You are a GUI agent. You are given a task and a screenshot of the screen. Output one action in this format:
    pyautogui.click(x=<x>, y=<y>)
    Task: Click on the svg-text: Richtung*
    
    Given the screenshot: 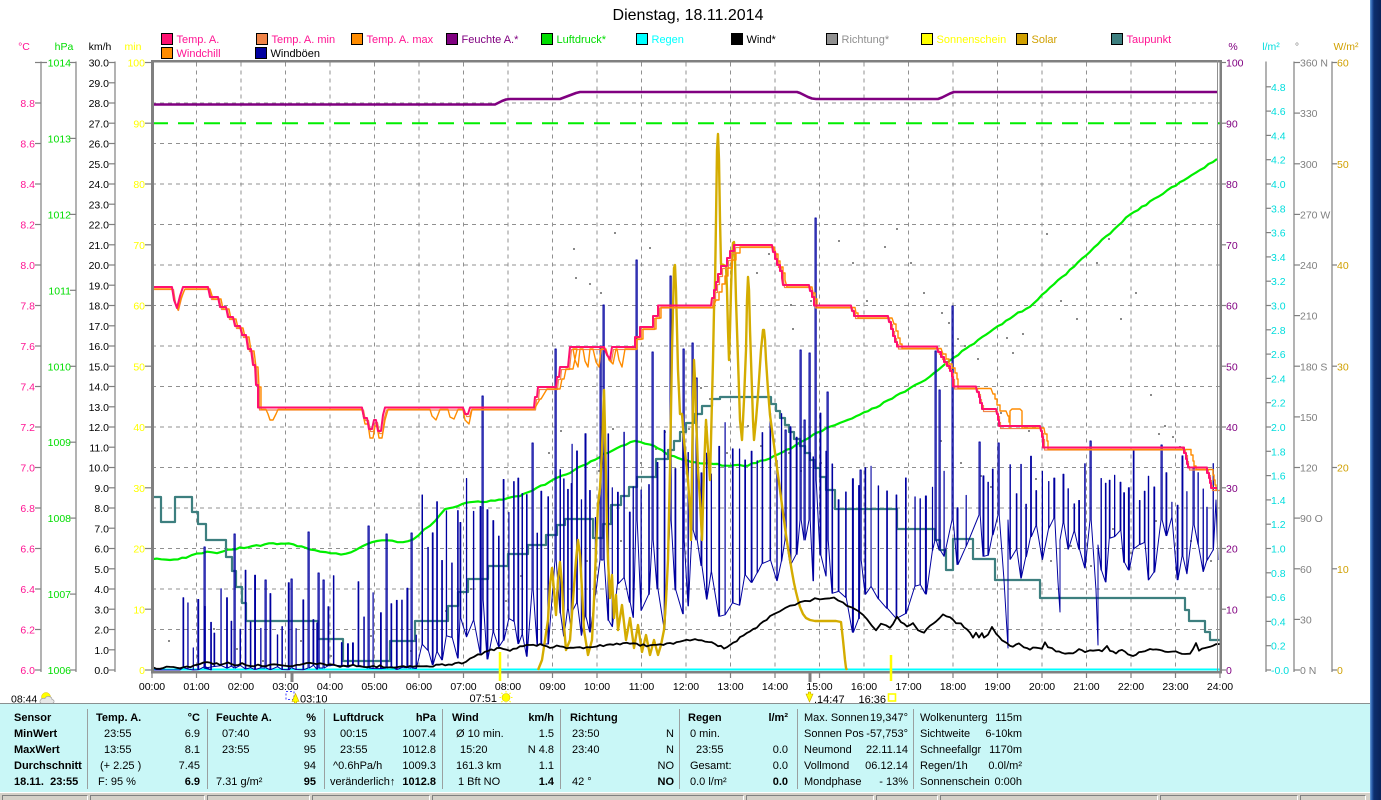 What is the action you would take?
    pyautogui.click(x=866, y=40)
    